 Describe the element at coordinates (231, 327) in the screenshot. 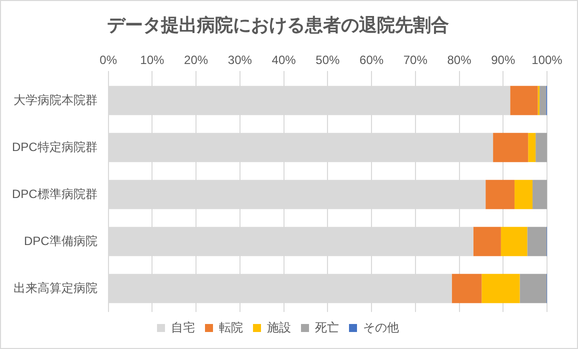

I see `legend-label: 転院` at that location.